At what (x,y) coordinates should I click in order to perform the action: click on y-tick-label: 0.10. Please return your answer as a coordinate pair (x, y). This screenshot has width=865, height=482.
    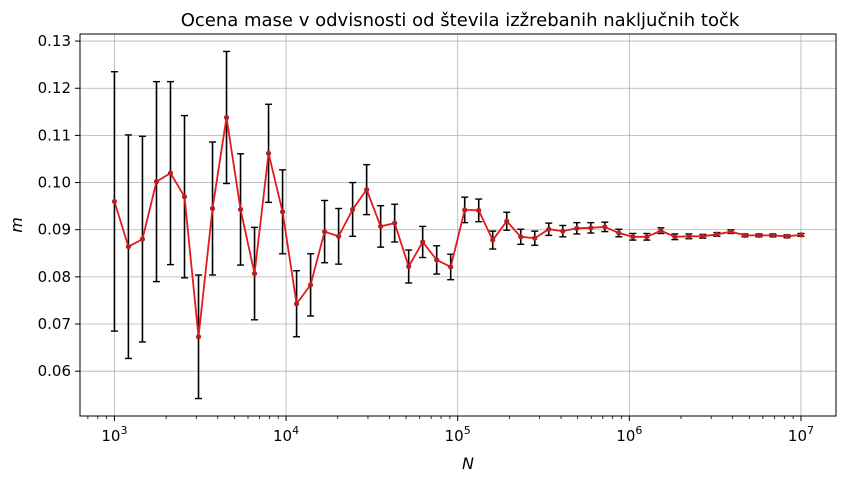
    Looking at the image, I should click on (54, 183).